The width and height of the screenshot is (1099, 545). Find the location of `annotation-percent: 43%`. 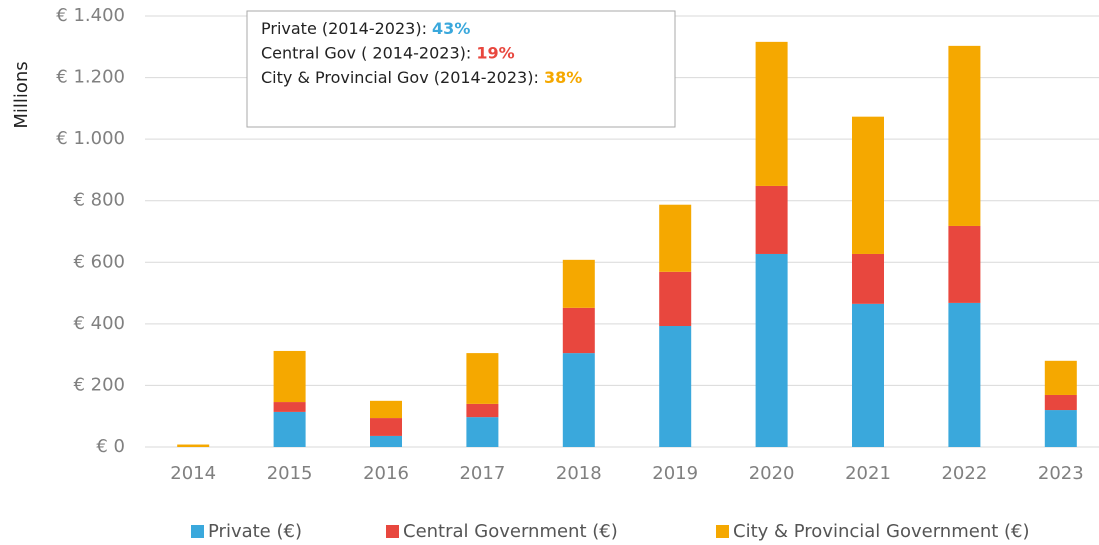

annotation-percent: 43% is located at coordinates (451, 28).